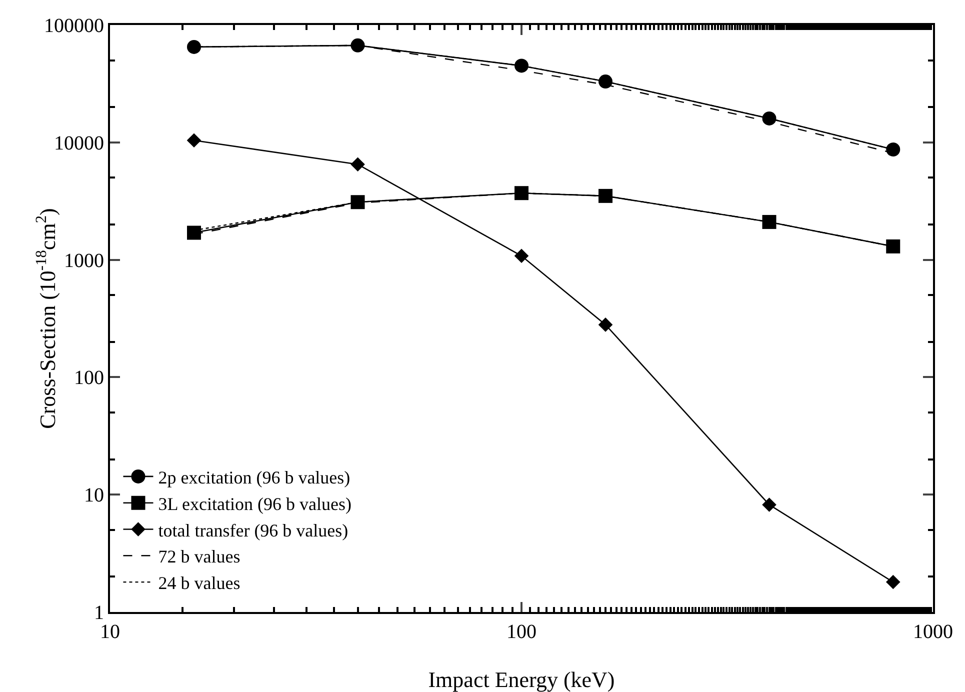 Image resolution: width=965 pixels, height=692 pixels. I want to click on legend-label: 3L excitation (96 b values), so click(255, 504).